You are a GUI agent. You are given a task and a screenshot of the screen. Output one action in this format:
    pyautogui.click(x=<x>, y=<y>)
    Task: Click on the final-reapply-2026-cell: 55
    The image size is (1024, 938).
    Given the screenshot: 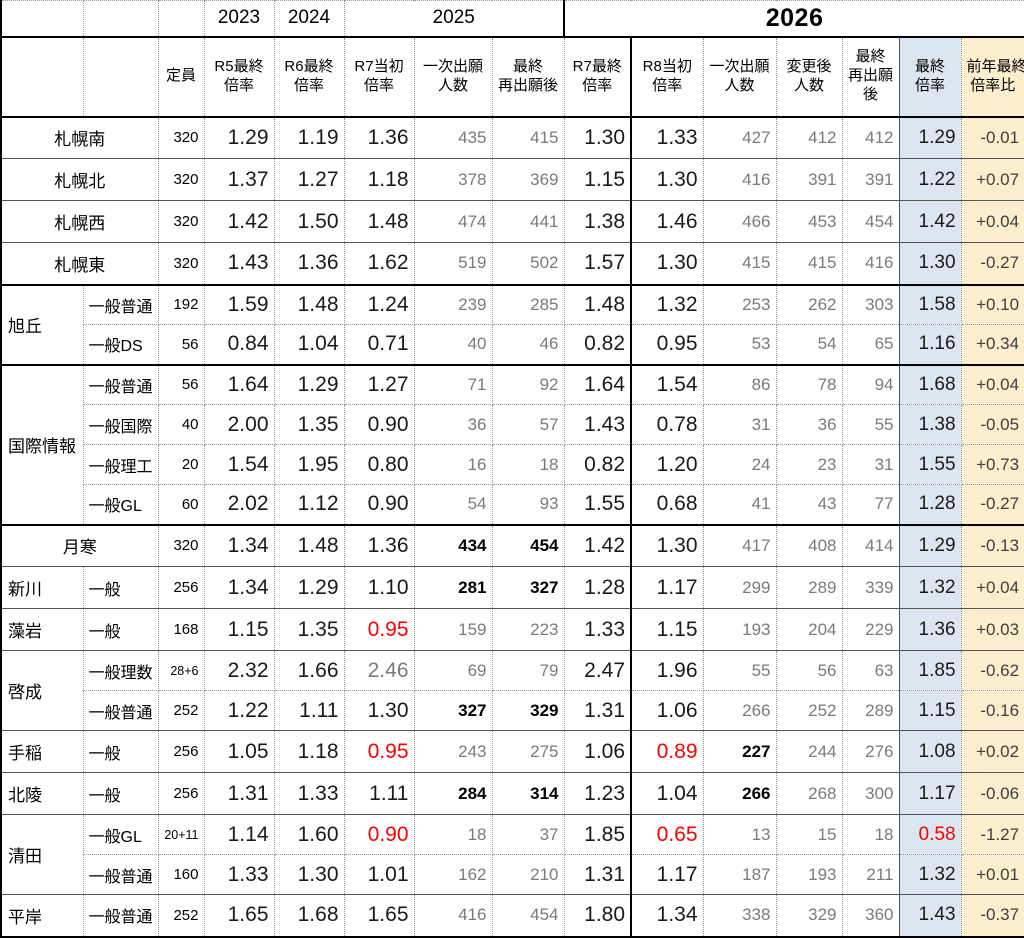 What is the action you would take?
    pyautogui.click(x=870, y=424)
    